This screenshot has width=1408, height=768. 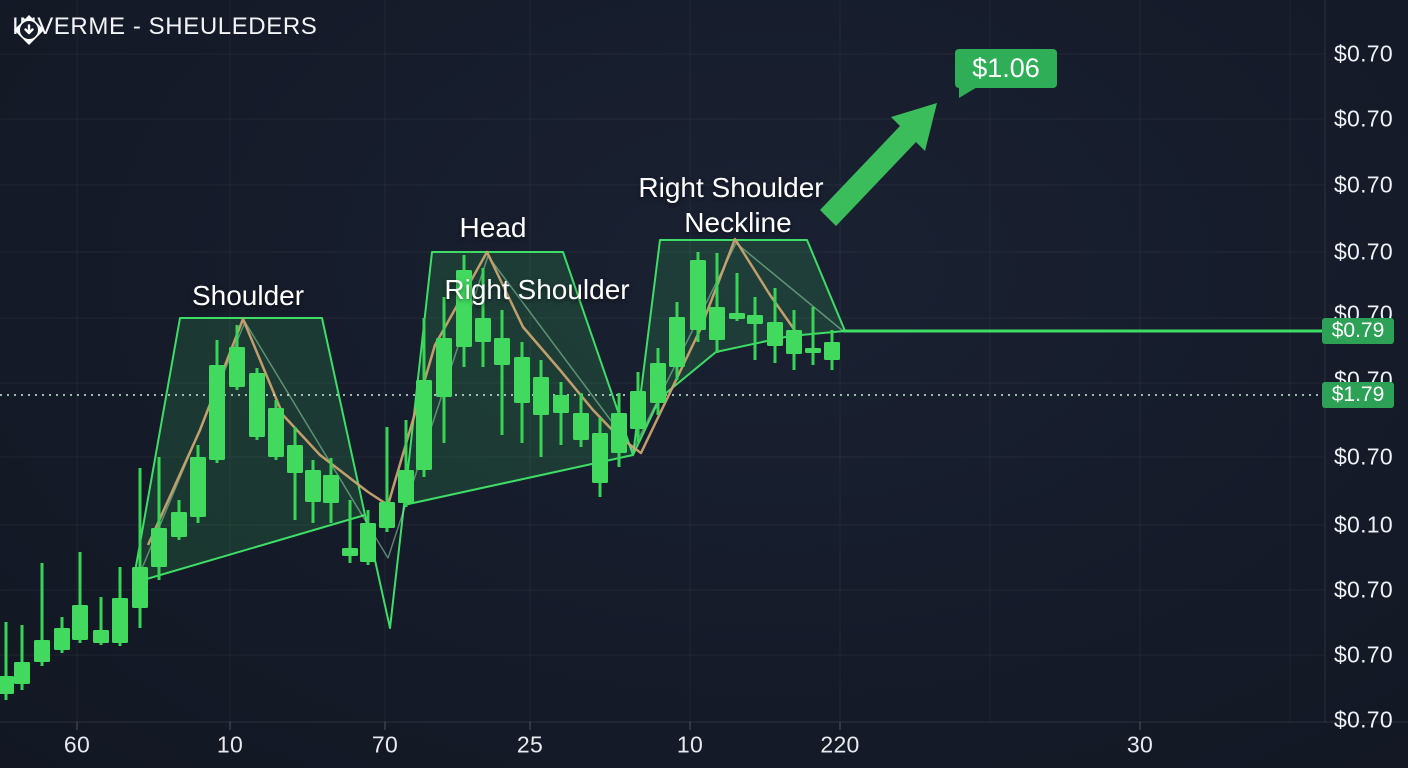 I want to click on price-tag-179: $1.79, so click(x=1358, y=395).